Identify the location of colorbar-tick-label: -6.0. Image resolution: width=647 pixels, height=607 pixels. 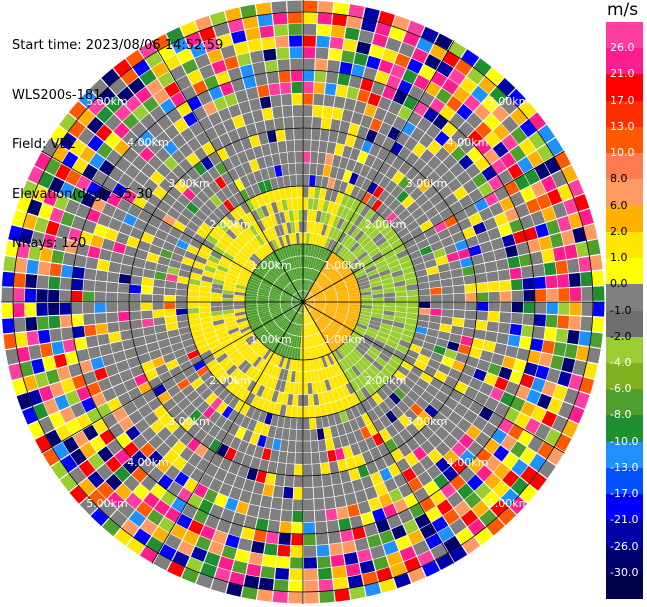
(621, 389).